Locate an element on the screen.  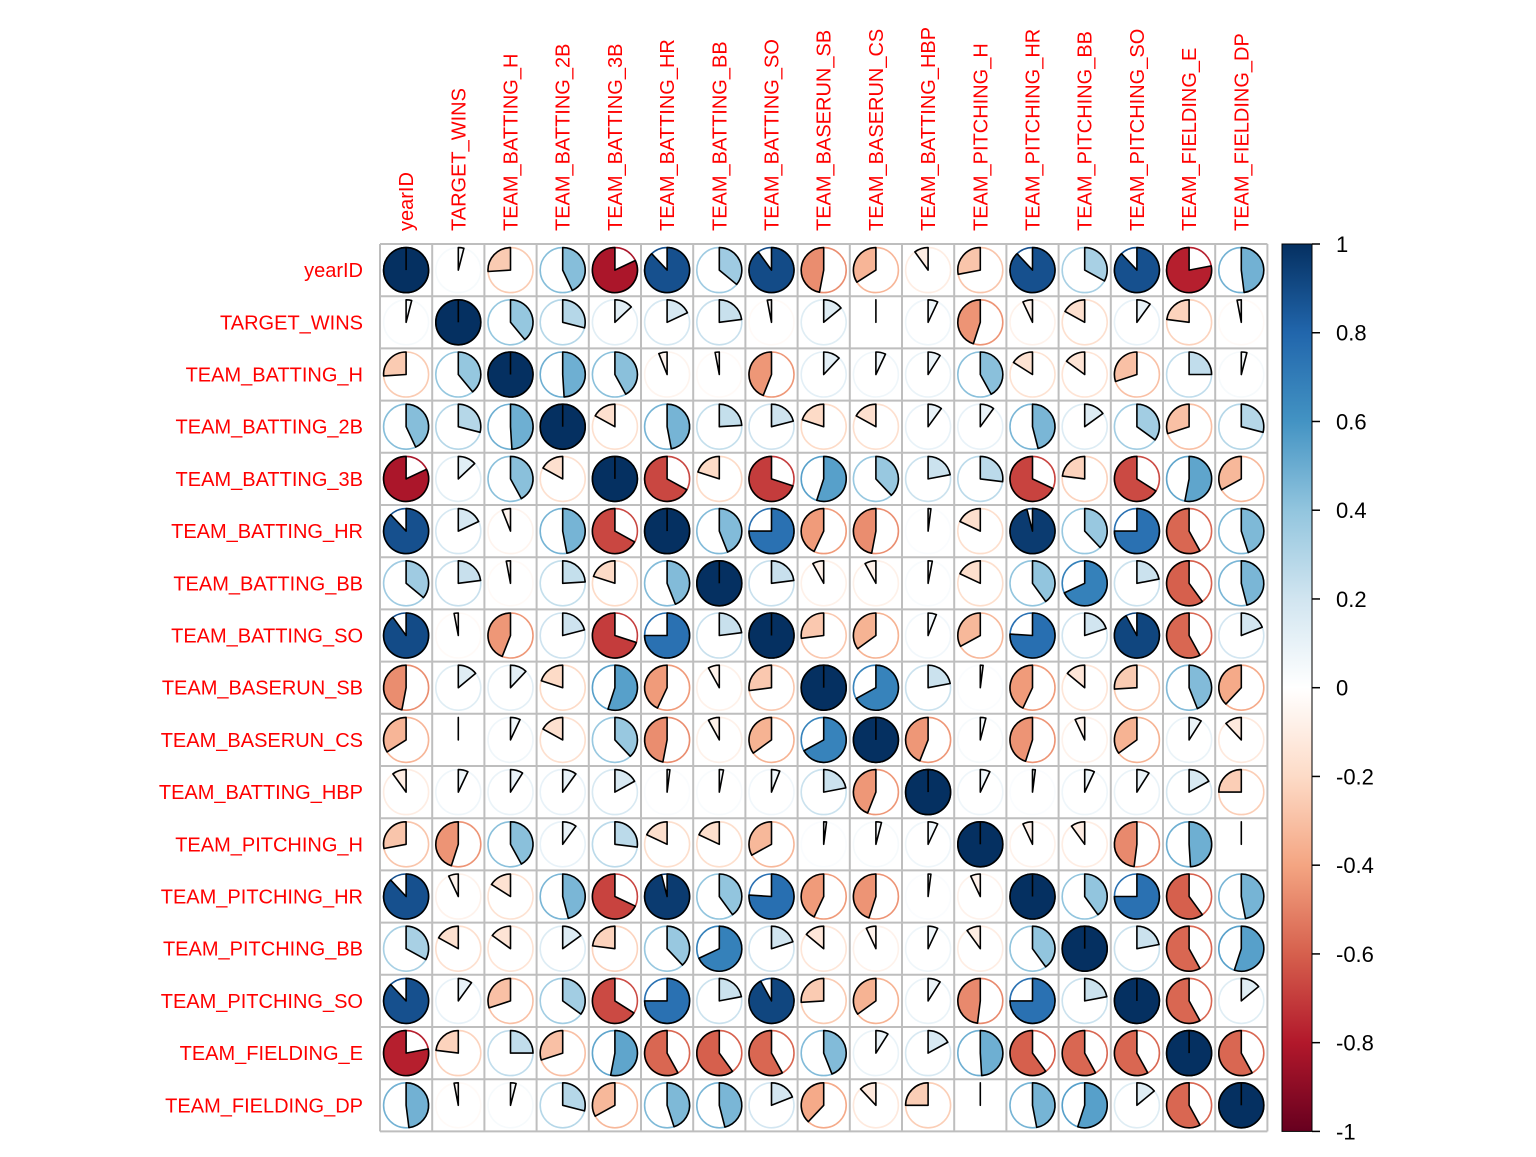
column-label: TEAM_FIELDING_E is located at coordinates (1190, 139).